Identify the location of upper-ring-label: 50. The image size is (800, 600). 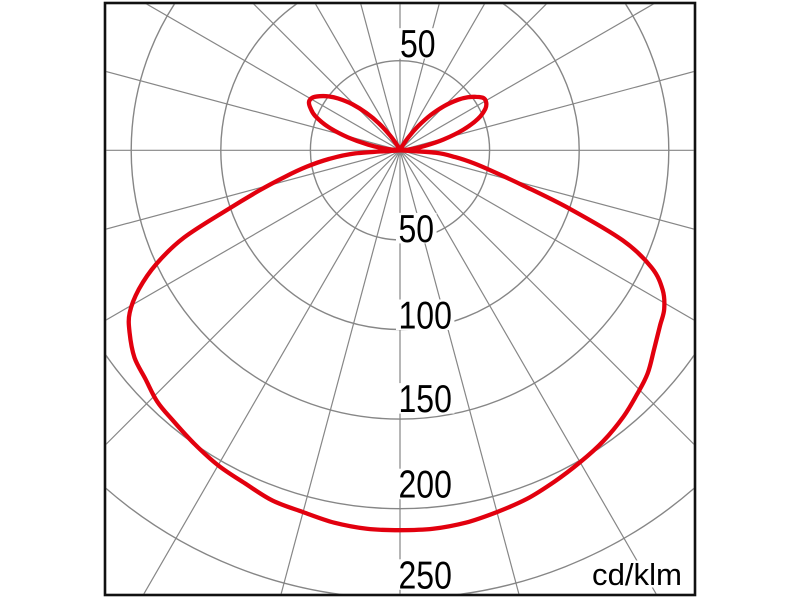
(418, 44).